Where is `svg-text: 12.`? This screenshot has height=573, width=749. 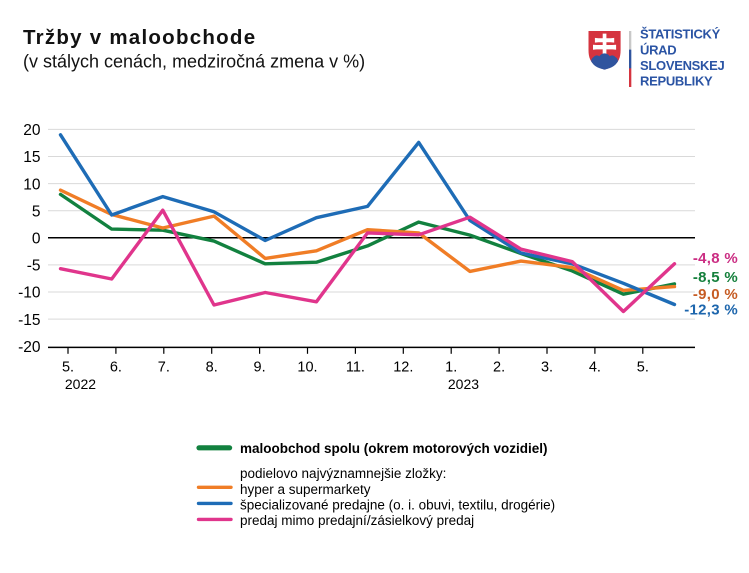
svg-text: 12. is located at coordinates (403, 368).